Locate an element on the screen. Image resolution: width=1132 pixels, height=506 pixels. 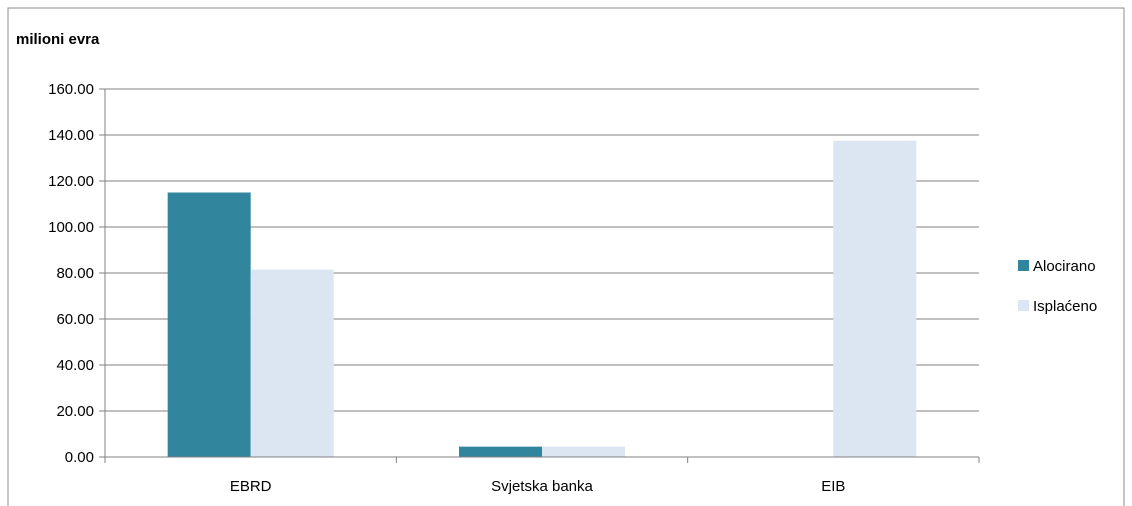
x-category-label: Svjetska banka is located at coordinates (542, 486).